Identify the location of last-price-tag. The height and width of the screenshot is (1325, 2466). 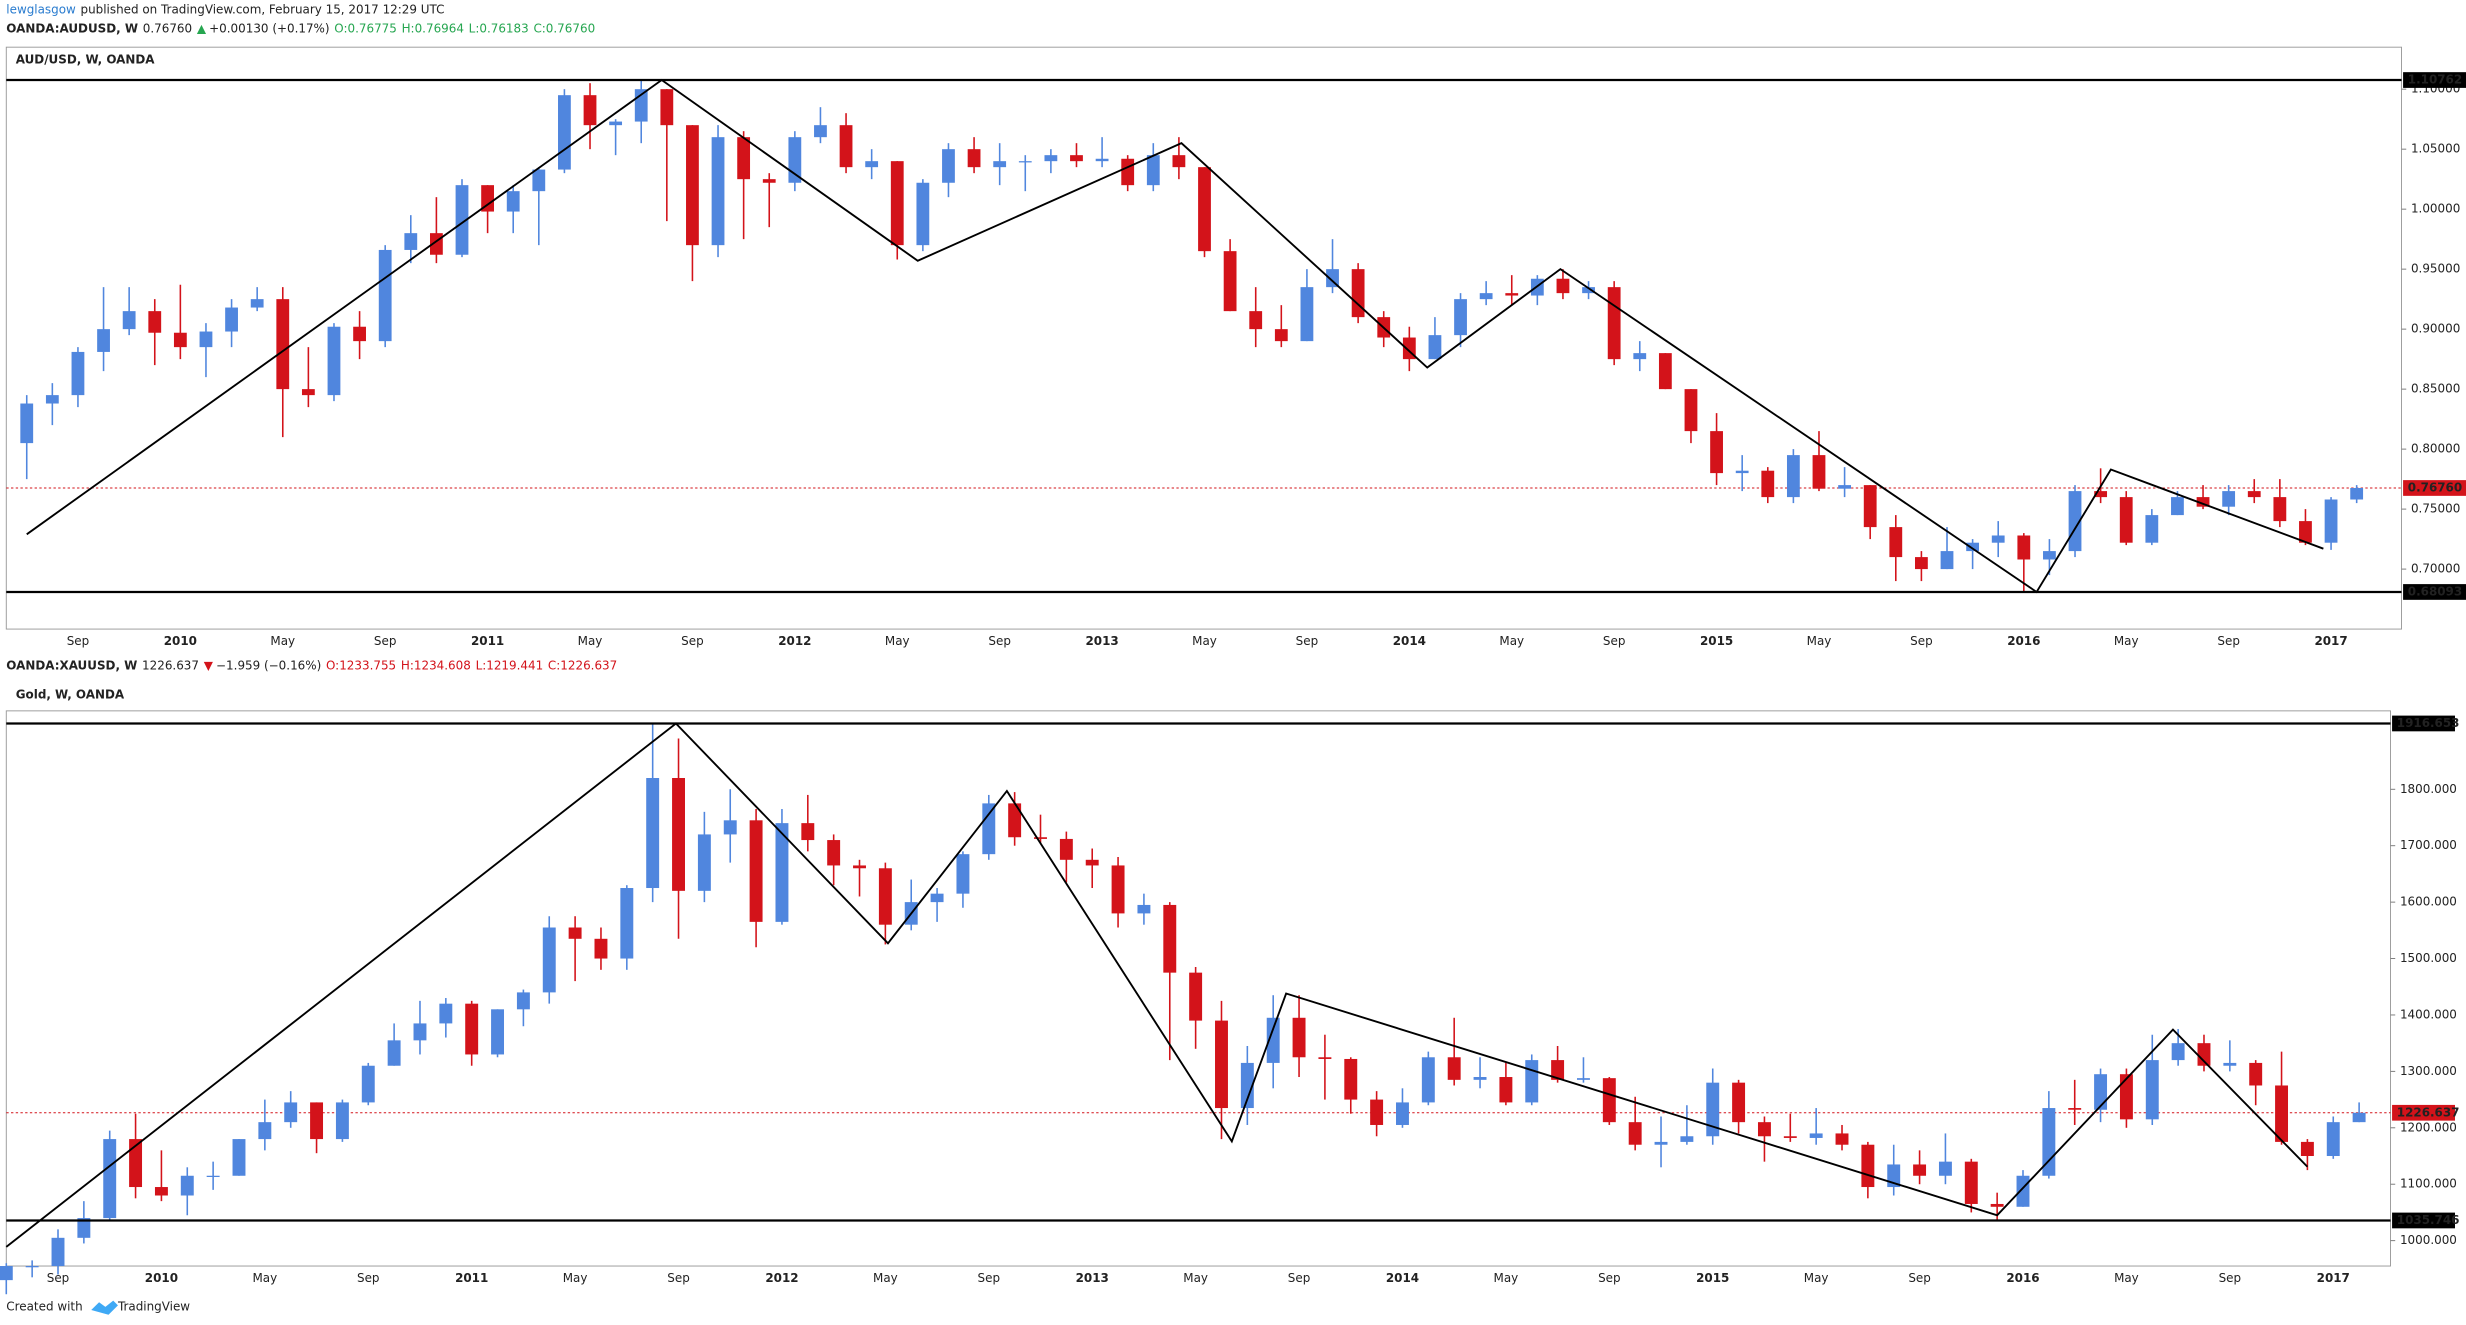
(2434, 488).